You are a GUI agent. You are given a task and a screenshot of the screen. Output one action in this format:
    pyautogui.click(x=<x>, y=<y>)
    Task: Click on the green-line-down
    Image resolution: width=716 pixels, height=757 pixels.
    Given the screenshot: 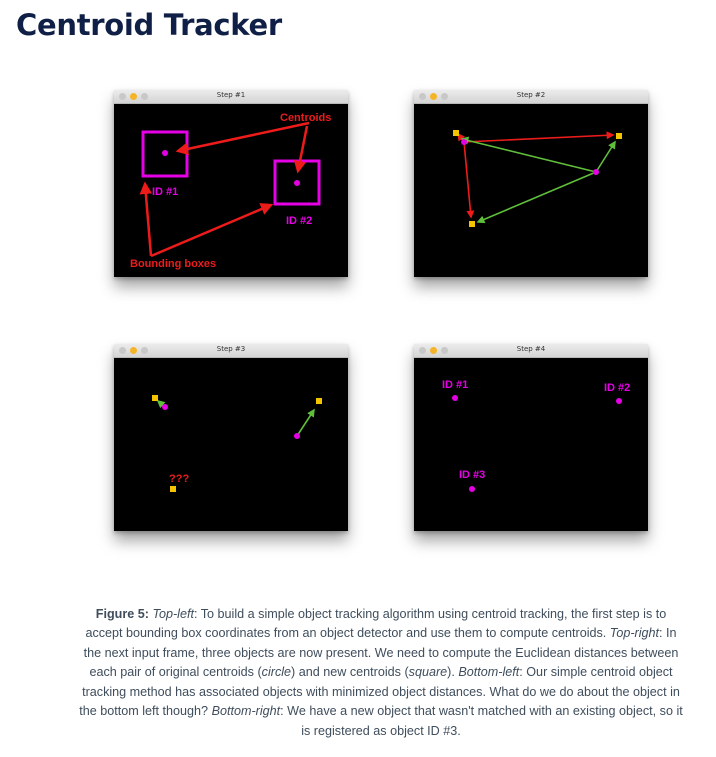 What is the action you would take?
    pyautogui.click(x=536, y=197)
    